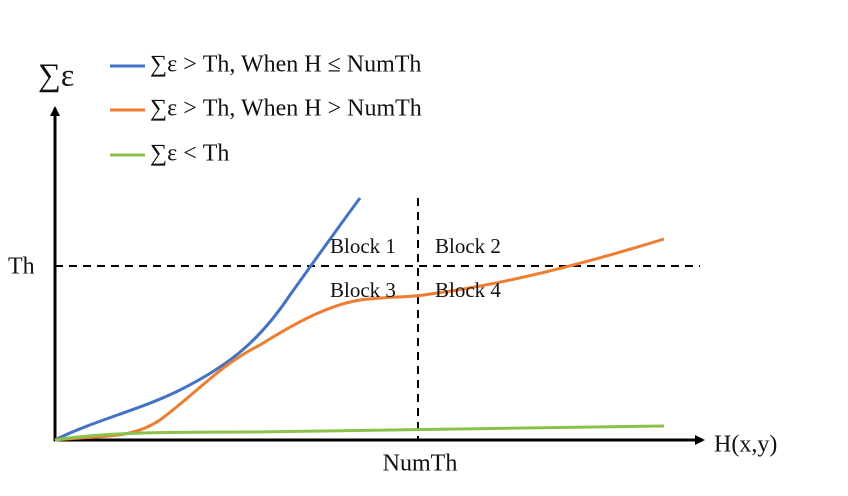 The image size is (848, 496). I want to click on block-label: Block 1, so click(363, 246).